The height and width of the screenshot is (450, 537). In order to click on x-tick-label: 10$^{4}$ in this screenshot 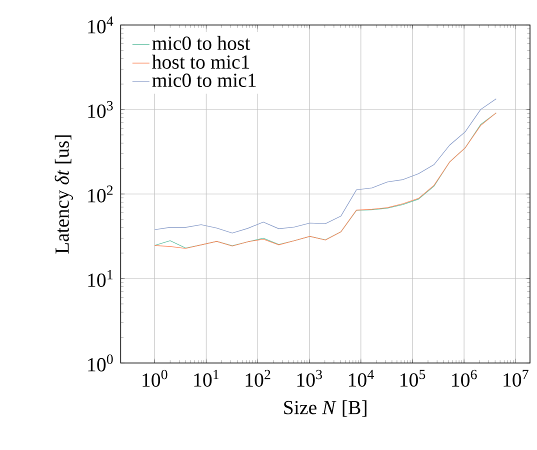, I will do `click(361, 378)`.